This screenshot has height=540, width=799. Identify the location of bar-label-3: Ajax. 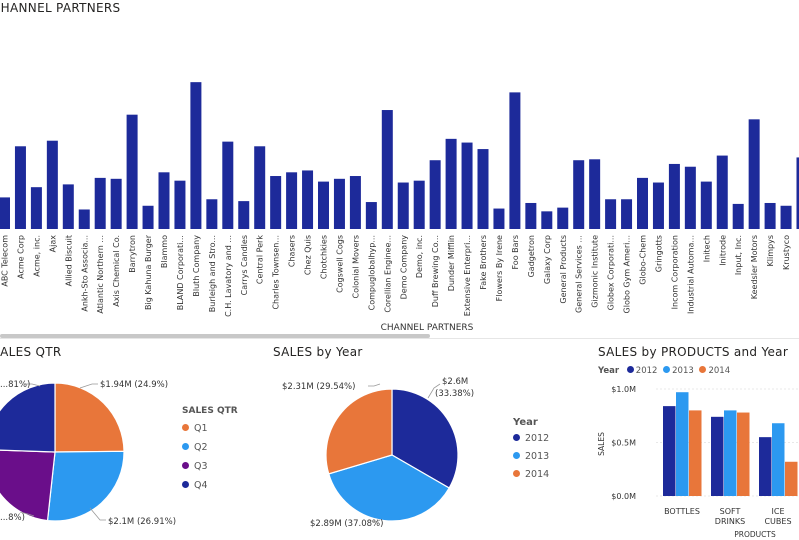
(52, 244).